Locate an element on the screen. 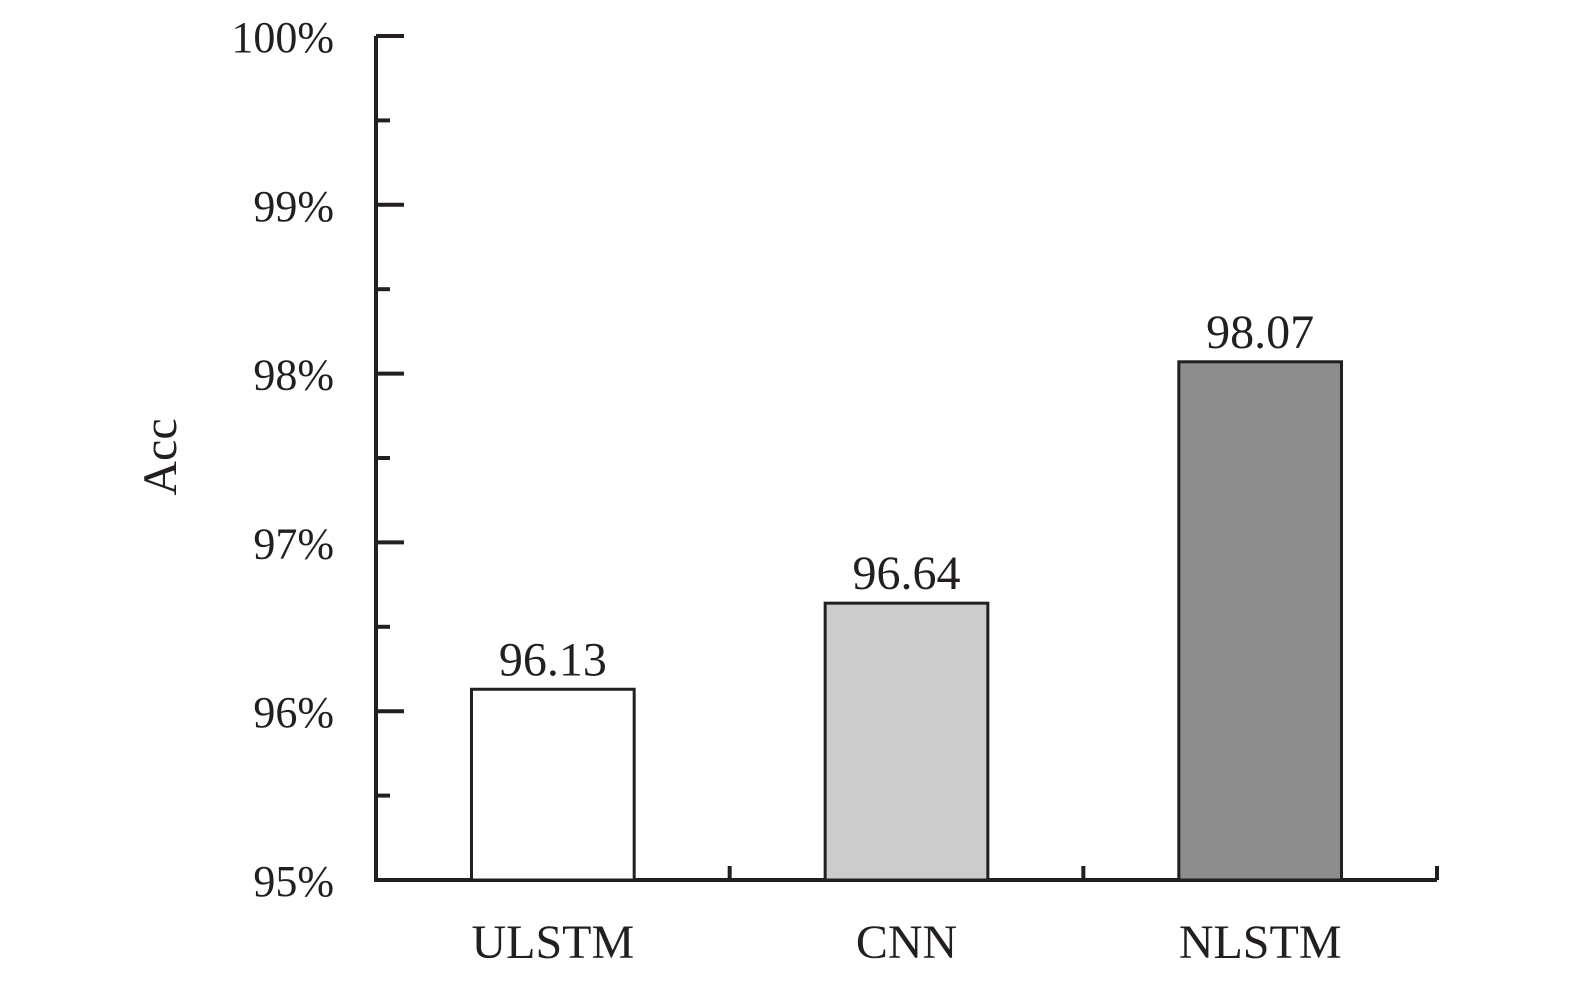  data-label: 98.07 is located at coordinates (1260, 332).